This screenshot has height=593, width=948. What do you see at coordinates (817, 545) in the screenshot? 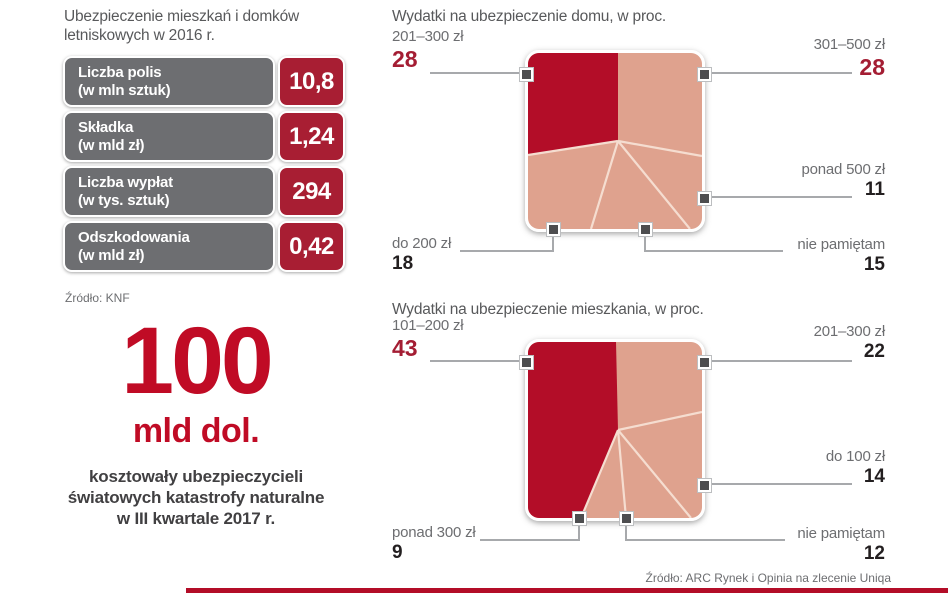
I see `chart2-label-nie-pamietam: nie pamiętam 12` at bounding box center [817, 545].